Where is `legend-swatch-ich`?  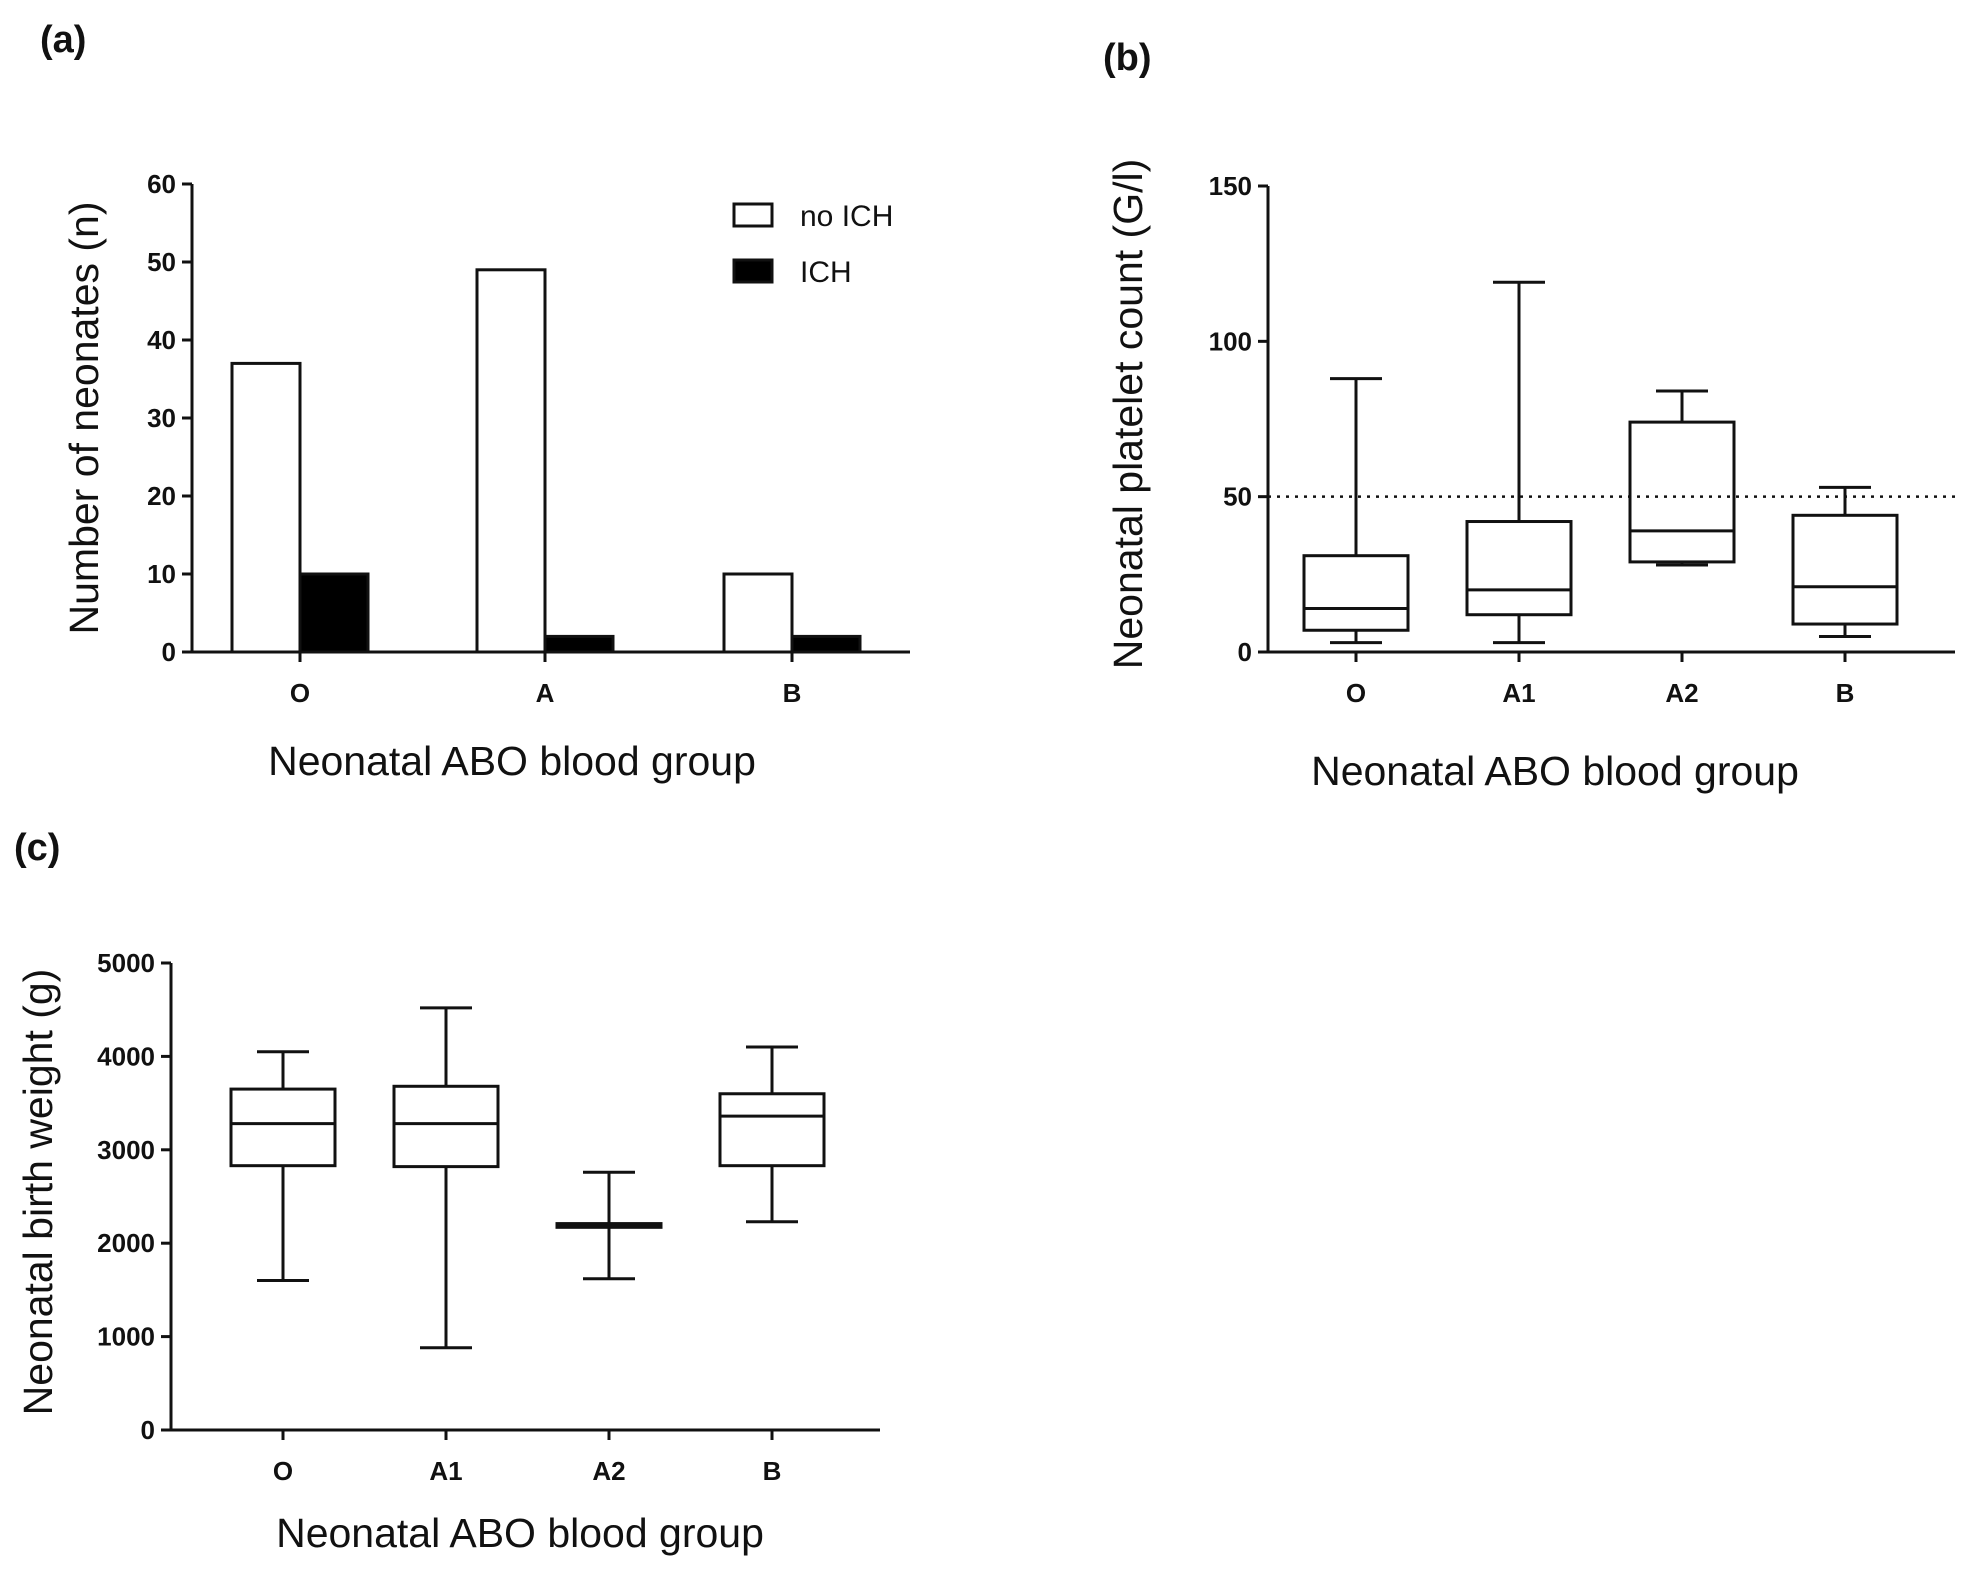
legend-swatch-ich is located at coordinates (753, 271).